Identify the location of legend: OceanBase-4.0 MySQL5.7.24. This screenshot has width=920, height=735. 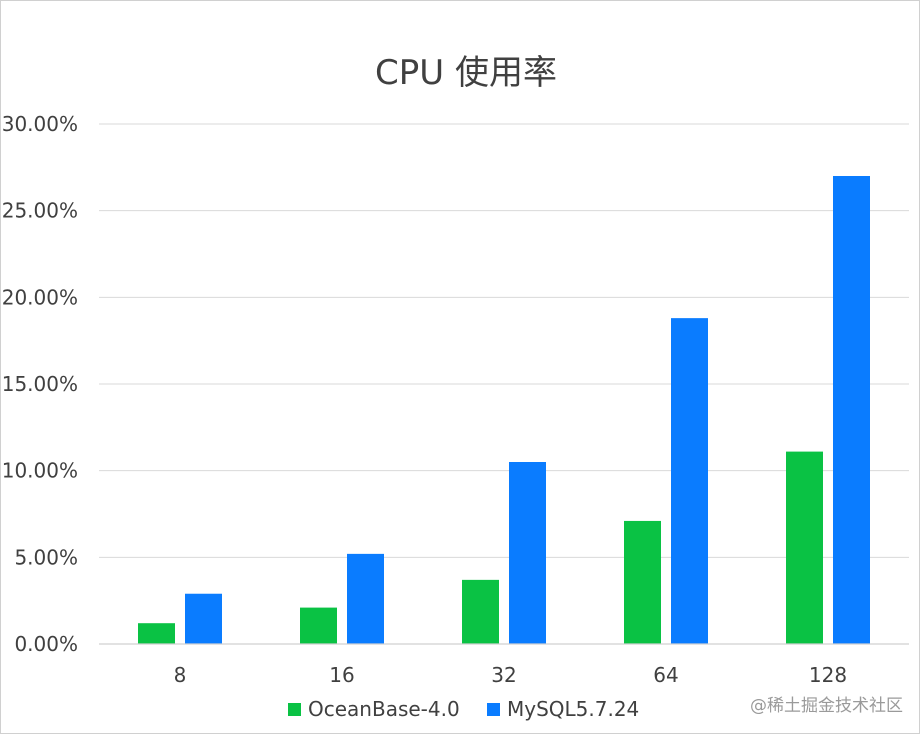
(463, 709).